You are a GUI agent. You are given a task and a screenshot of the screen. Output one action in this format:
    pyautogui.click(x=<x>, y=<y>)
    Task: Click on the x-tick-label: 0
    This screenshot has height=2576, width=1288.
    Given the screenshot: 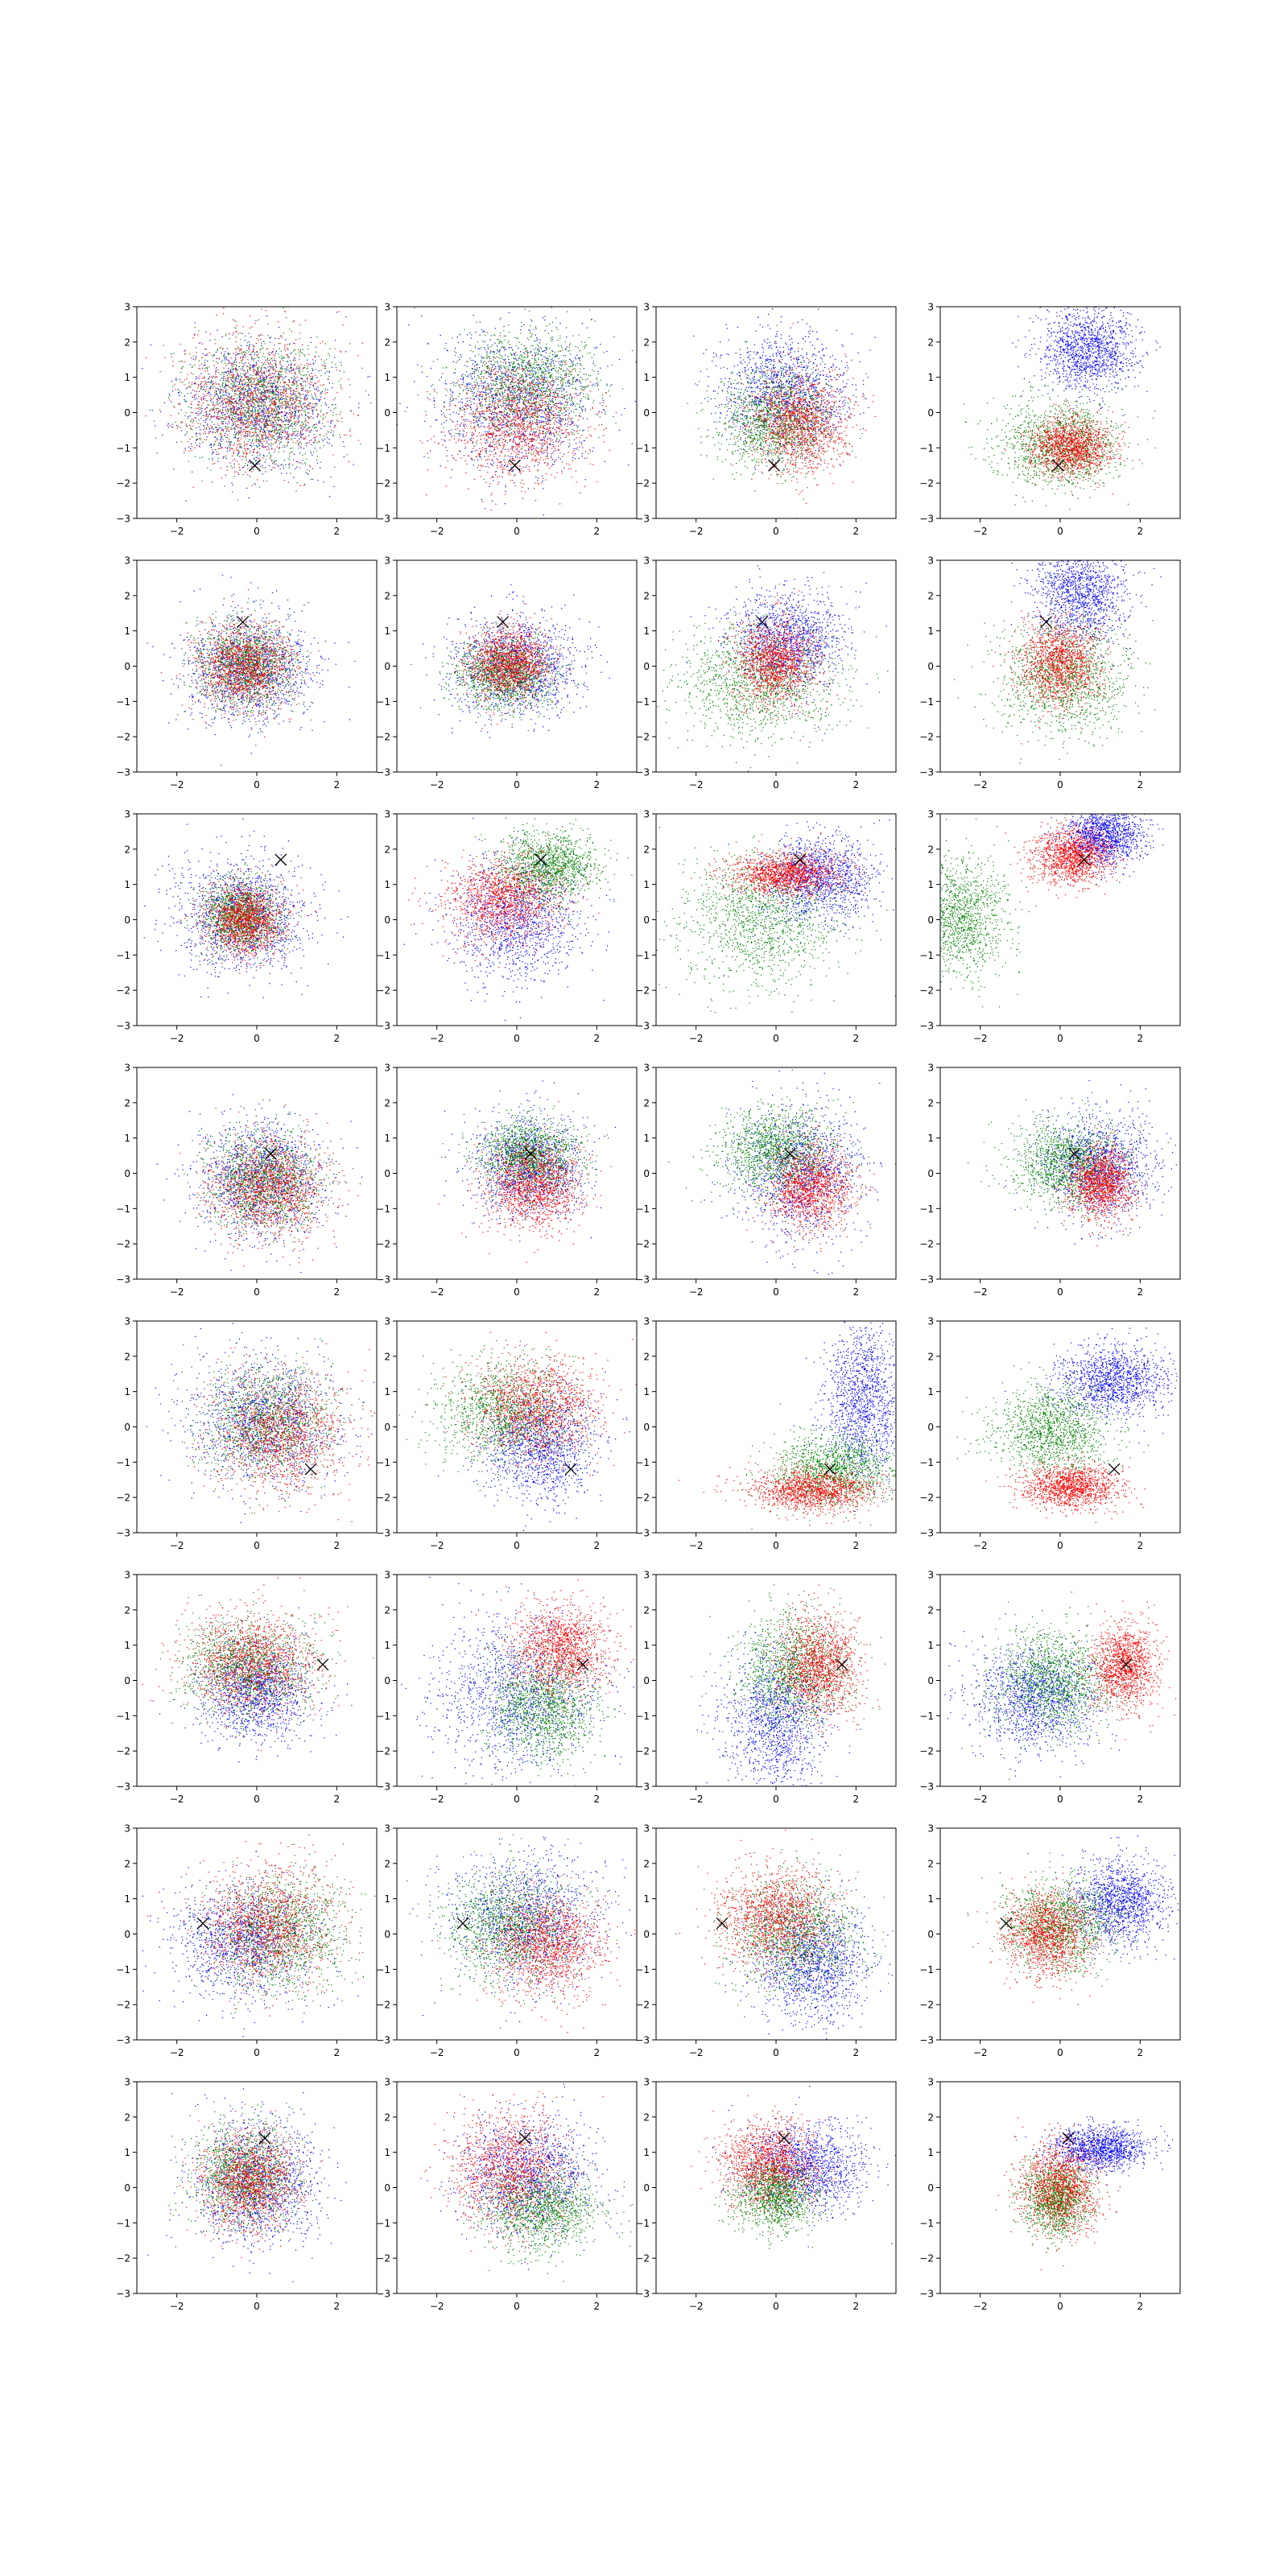 What is the action you would take?
    pyautogui.click(x=257, y=531)
    